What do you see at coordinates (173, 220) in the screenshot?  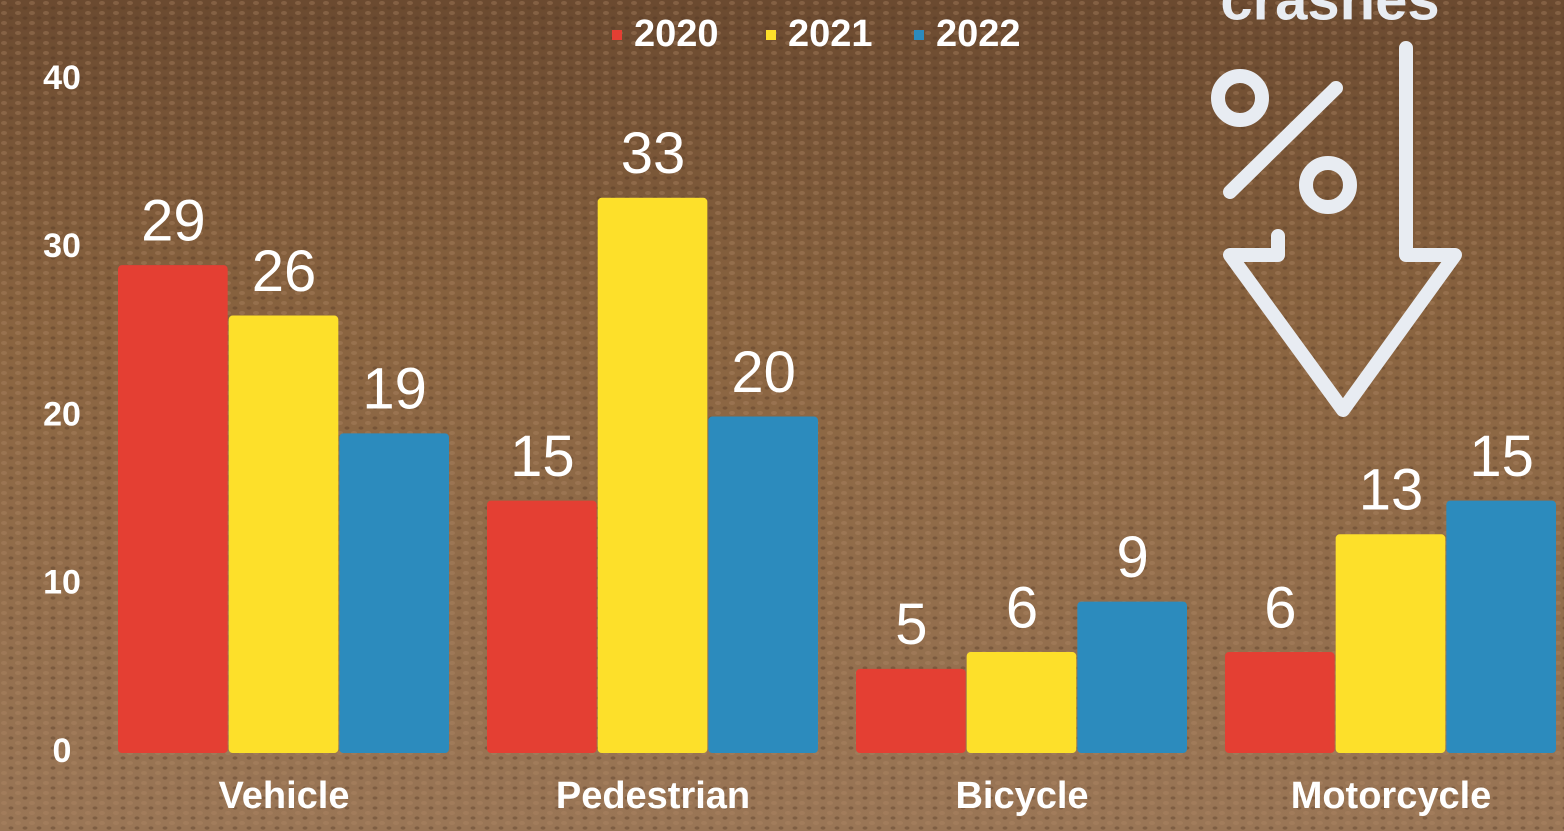 I see `data-label: 29` at bounding box center [173, 220].